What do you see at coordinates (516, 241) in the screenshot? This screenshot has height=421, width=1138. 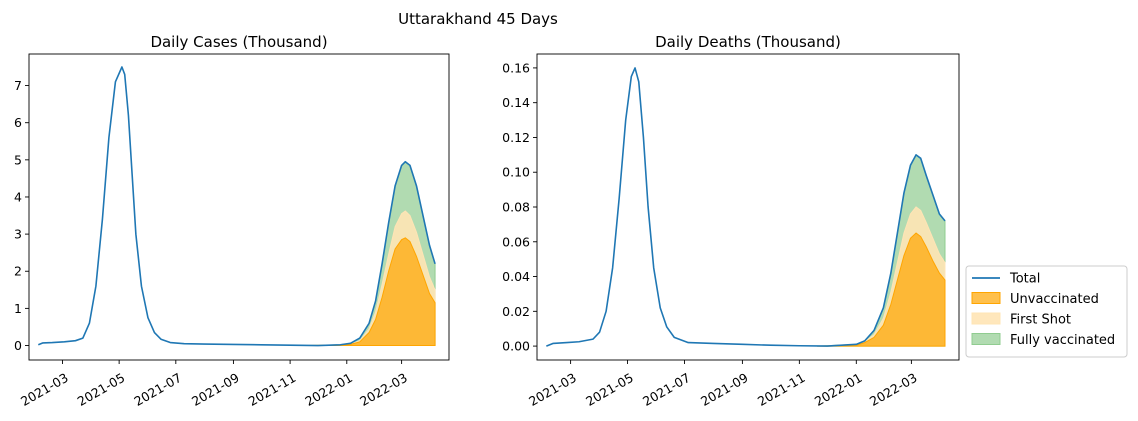 I see `y-tick-label: 0.06` at bounding box center [516, 241].